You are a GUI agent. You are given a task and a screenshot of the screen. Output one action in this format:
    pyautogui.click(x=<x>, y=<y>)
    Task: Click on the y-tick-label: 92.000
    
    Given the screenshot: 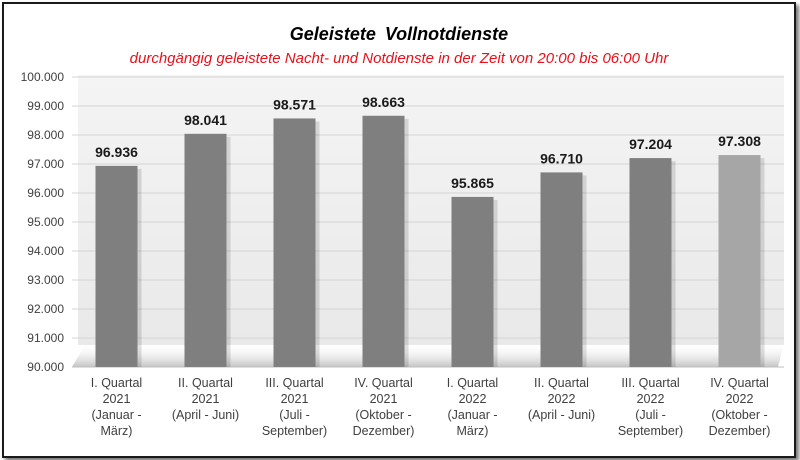 What is the action you would take?
    pyautogui.click(x=45, y=309)
    